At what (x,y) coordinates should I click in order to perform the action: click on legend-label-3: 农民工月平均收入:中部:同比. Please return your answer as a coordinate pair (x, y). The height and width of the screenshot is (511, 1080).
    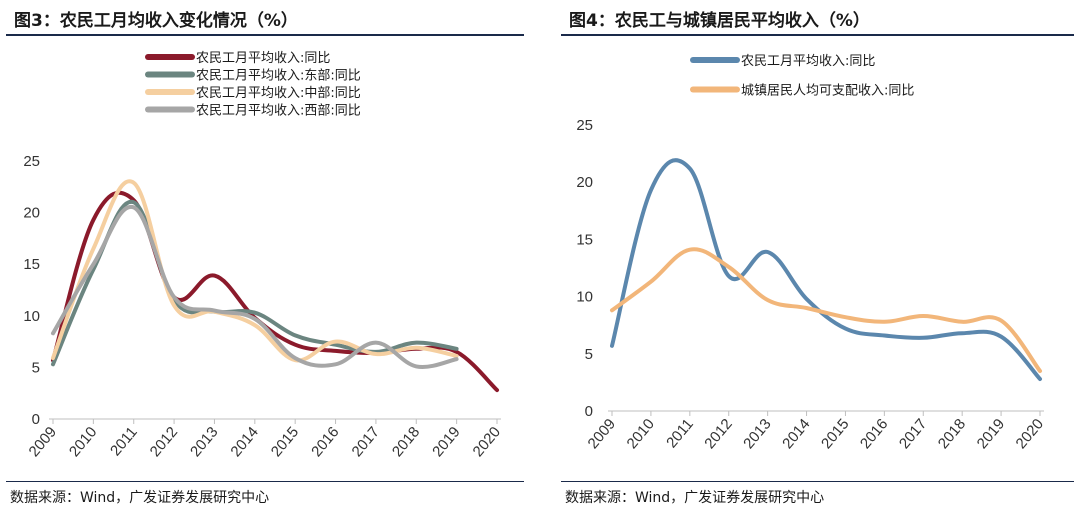
    Looking at the image, I should click on (278, 93).